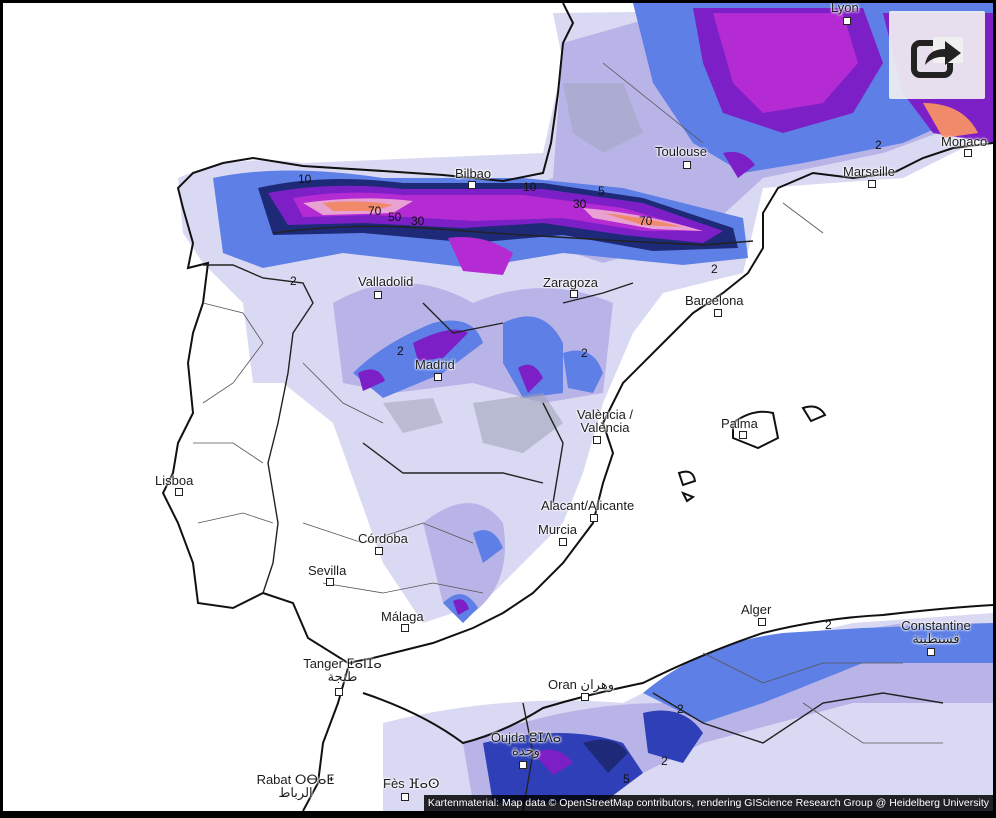 This screenshot has height=818, width=996. I want to click on city-marker-toulouse, so click(687, 165).